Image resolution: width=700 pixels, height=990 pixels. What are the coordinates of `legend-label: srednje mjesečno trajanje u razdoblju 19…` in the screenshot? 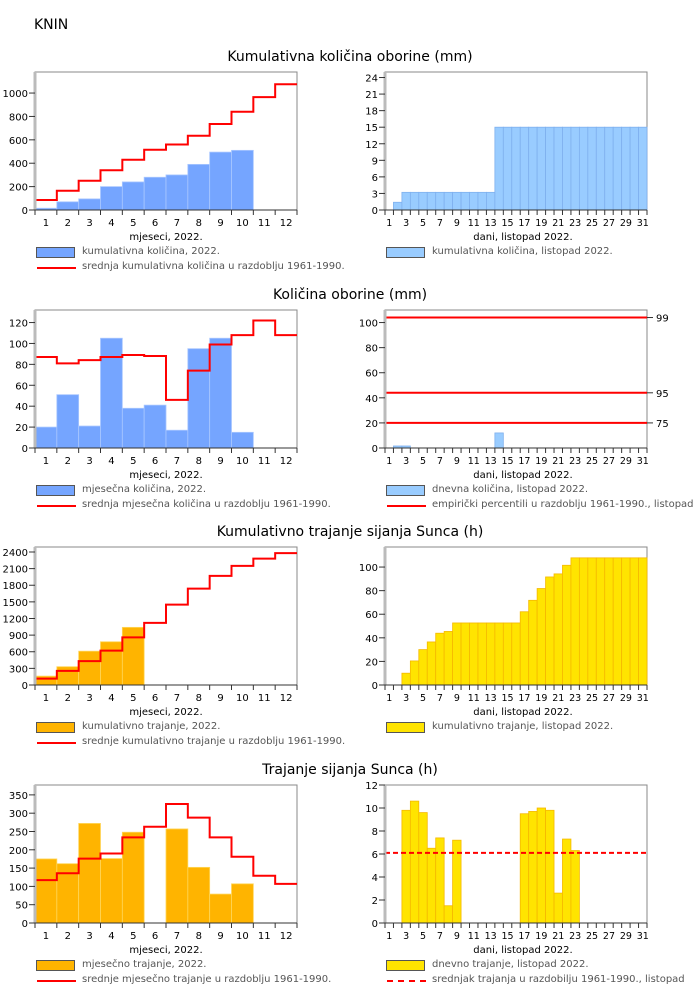 It's located at (207, 979).